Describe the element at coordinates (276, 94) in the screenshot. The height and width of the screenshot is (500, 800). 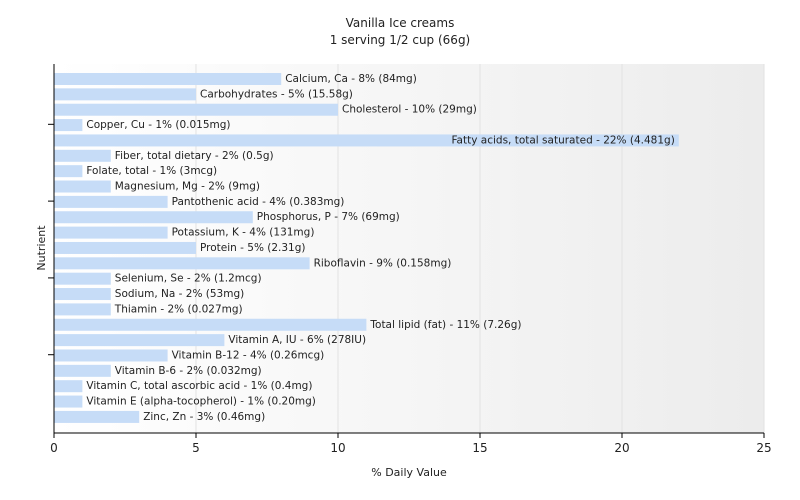
I see `bar-label: Carbohydrates - 5% (15.58g)` at that location.